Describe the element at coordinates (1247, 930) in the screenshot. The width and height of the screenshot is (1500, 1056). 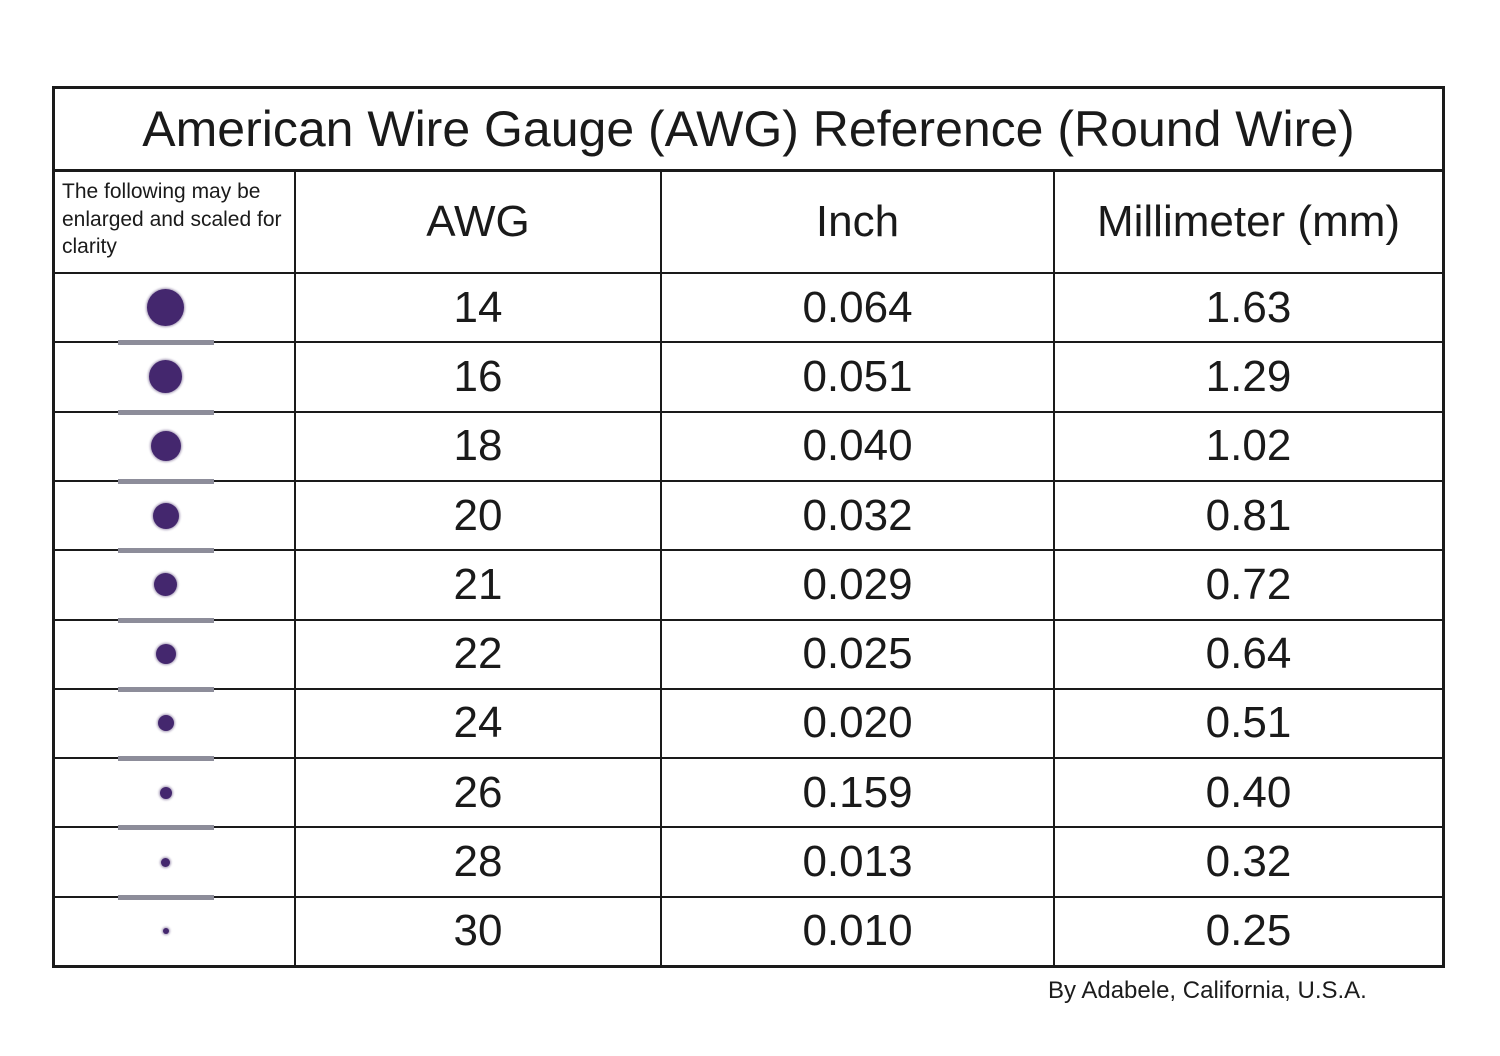
I see `mm-value: 0.25` at that location.